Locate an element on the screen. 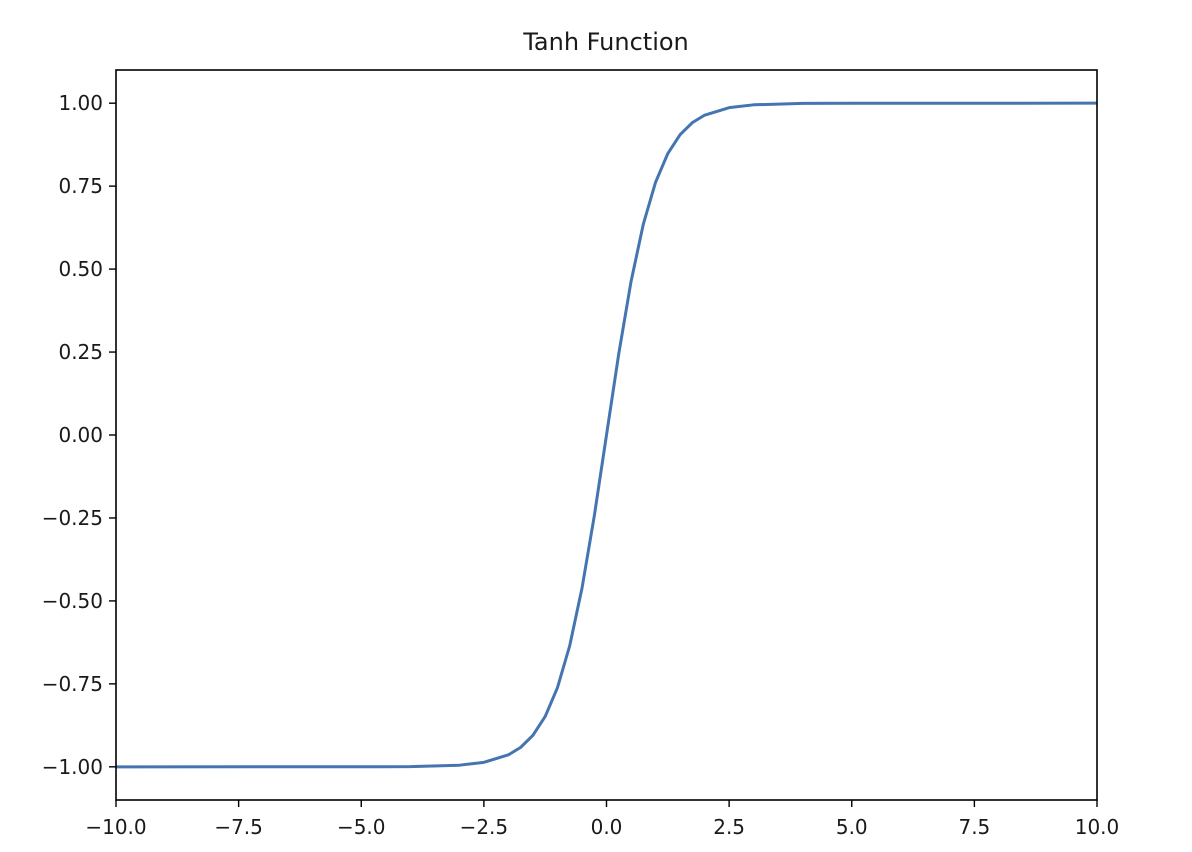 This screenshot has width=1192, height=852. x-tick-label: 10.0 is located at coordinates (1097, 827).